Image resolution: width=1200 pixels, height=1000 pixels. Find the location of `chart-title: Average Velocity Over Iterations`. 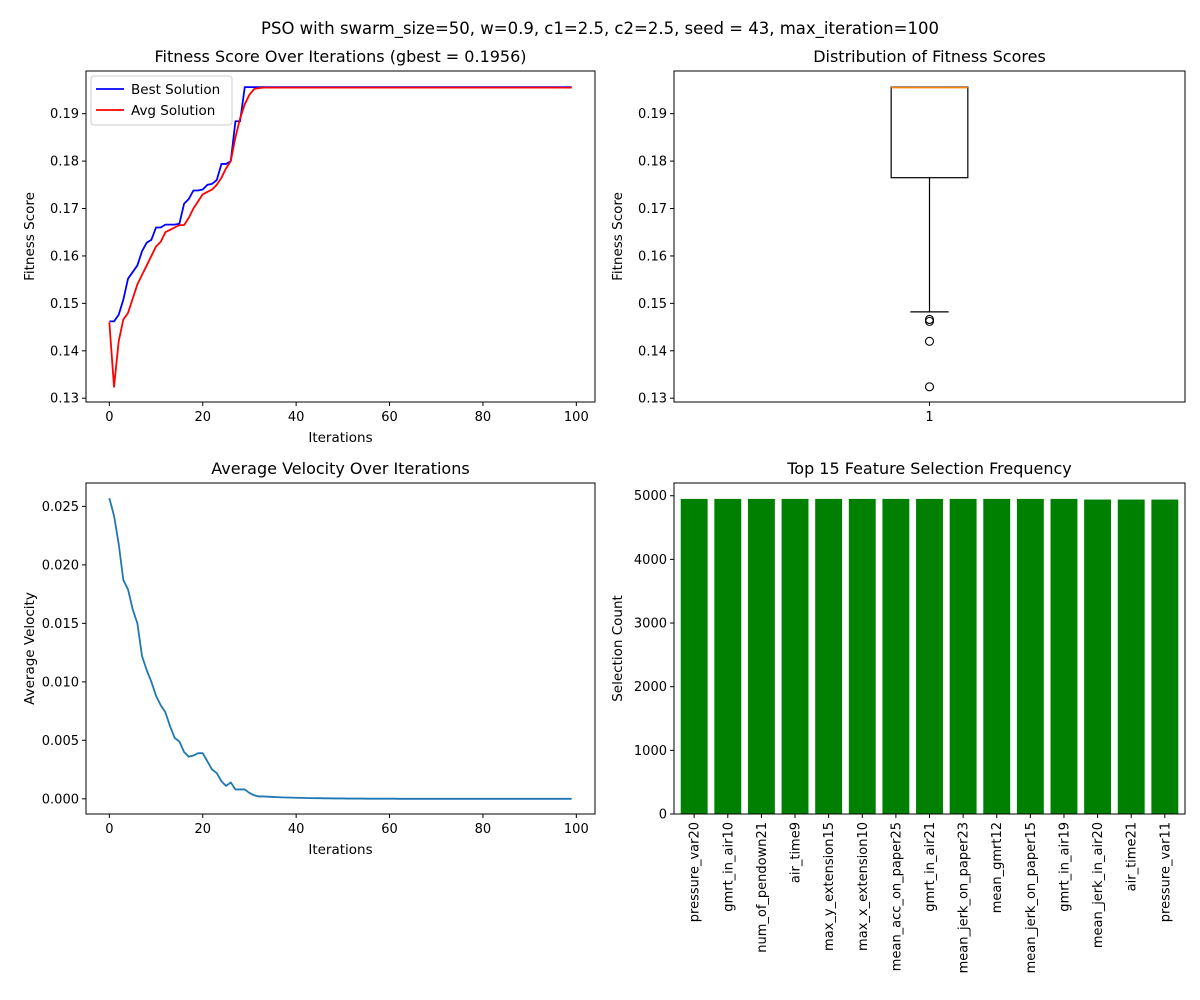

chart-title: Average Velocity Over Iterations is located at coordinates (340, 468).